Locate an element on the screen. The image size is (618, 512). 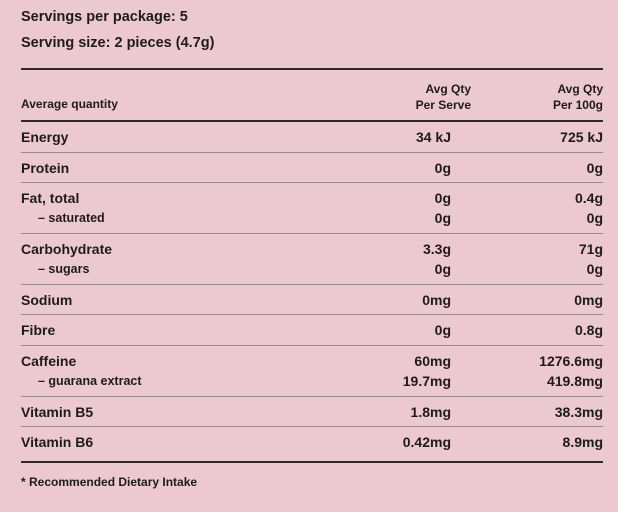
per-serve-value: 34 kJ is located at coordinates (433, 137).